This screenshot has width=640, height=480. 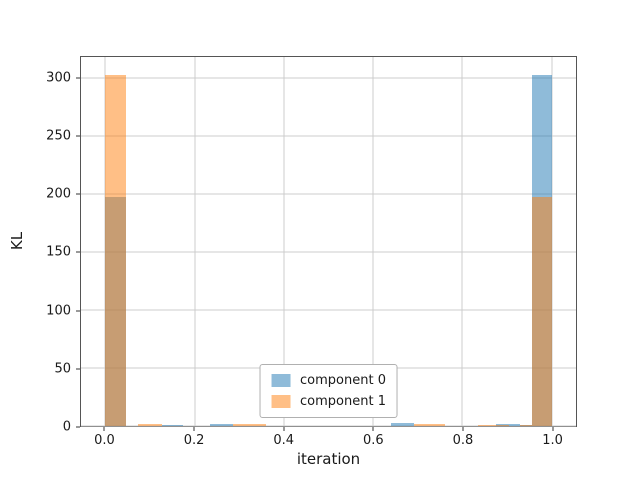 I want to click on y-tick-label: 100, so click(x=58, y=311).